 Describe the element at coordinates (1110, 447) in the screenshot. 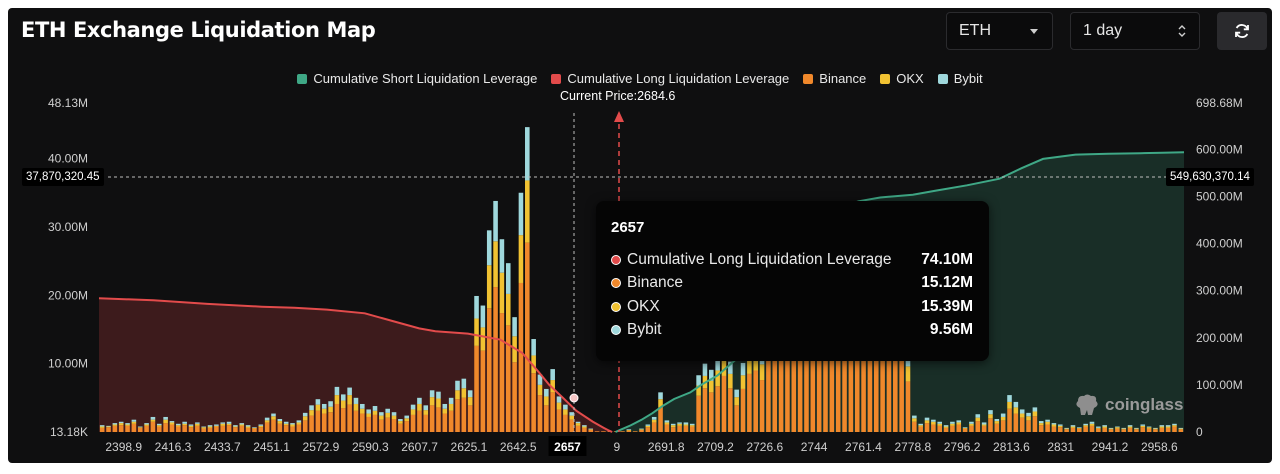

I see `x-axis-tick-label: 2941.2` at that location.